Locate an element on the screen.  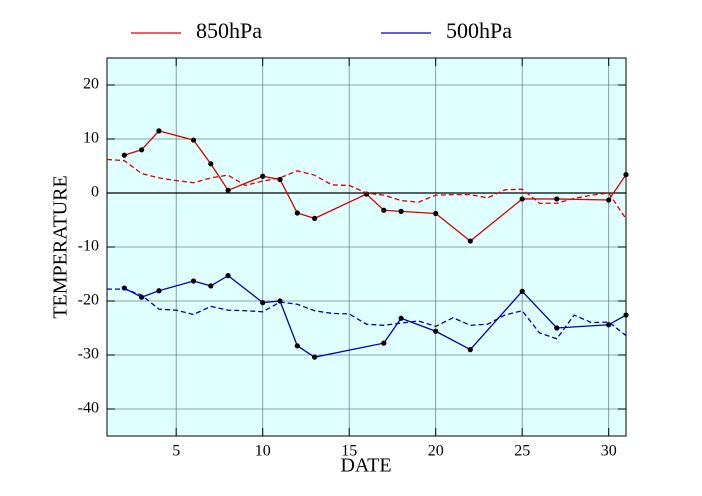
legend-label: 500hPa is located at coordinates (479, 30).